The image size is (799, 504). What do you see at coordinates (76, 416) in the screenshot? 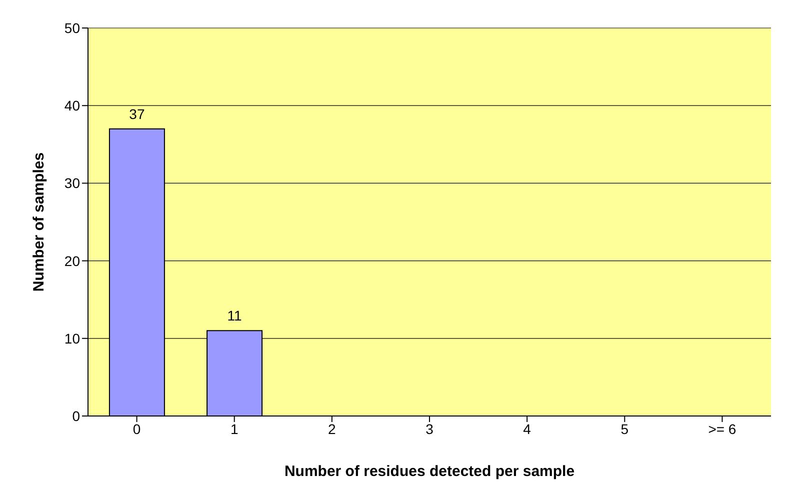
I see `y-tick-label: 0` at bounding box center [76, 416].